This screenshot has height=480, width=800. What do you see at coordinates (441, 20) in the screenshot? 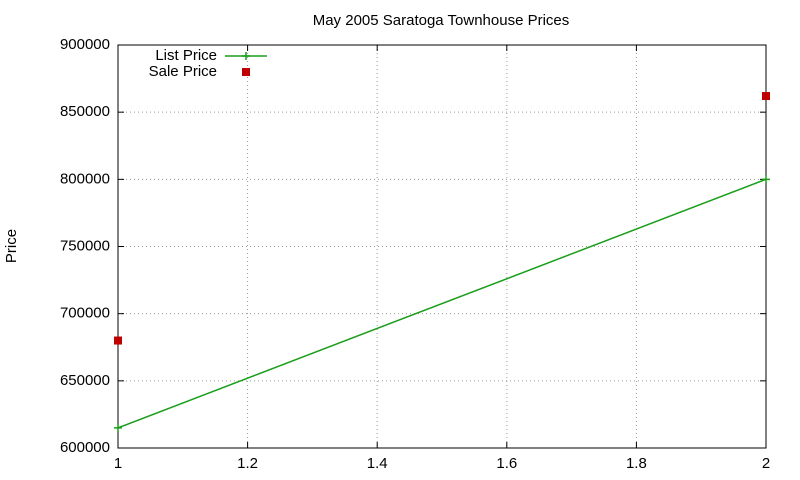
I see `chart-title: May 2005 Saratoga Townhouse Prices` at bounding box center [441, 20].